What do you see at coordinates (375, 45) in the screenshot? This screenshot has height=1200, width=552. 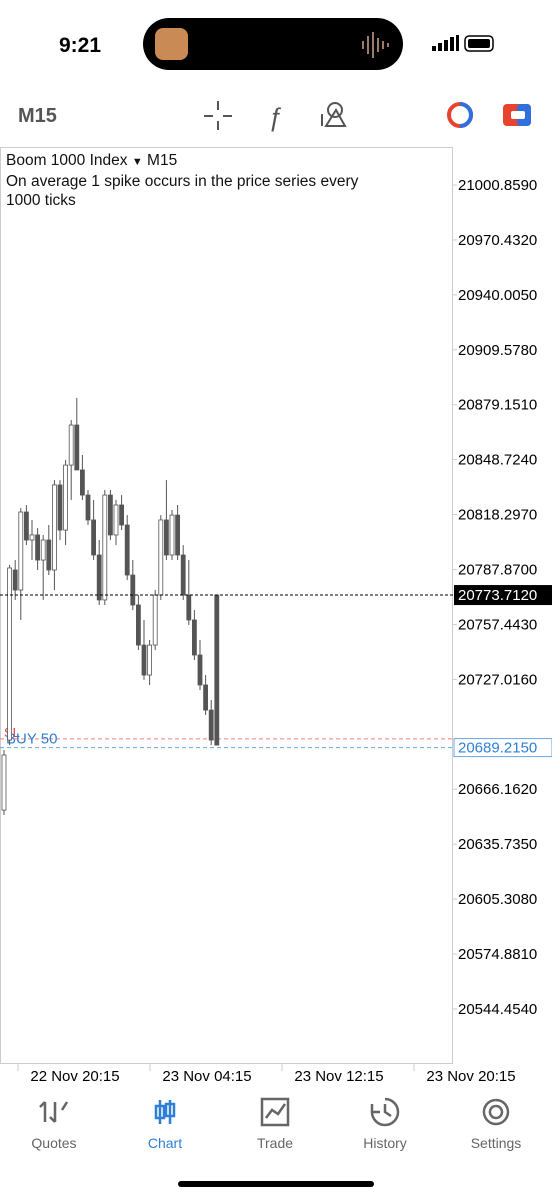 I see `audio-wave` at bounding box center [375, 45].